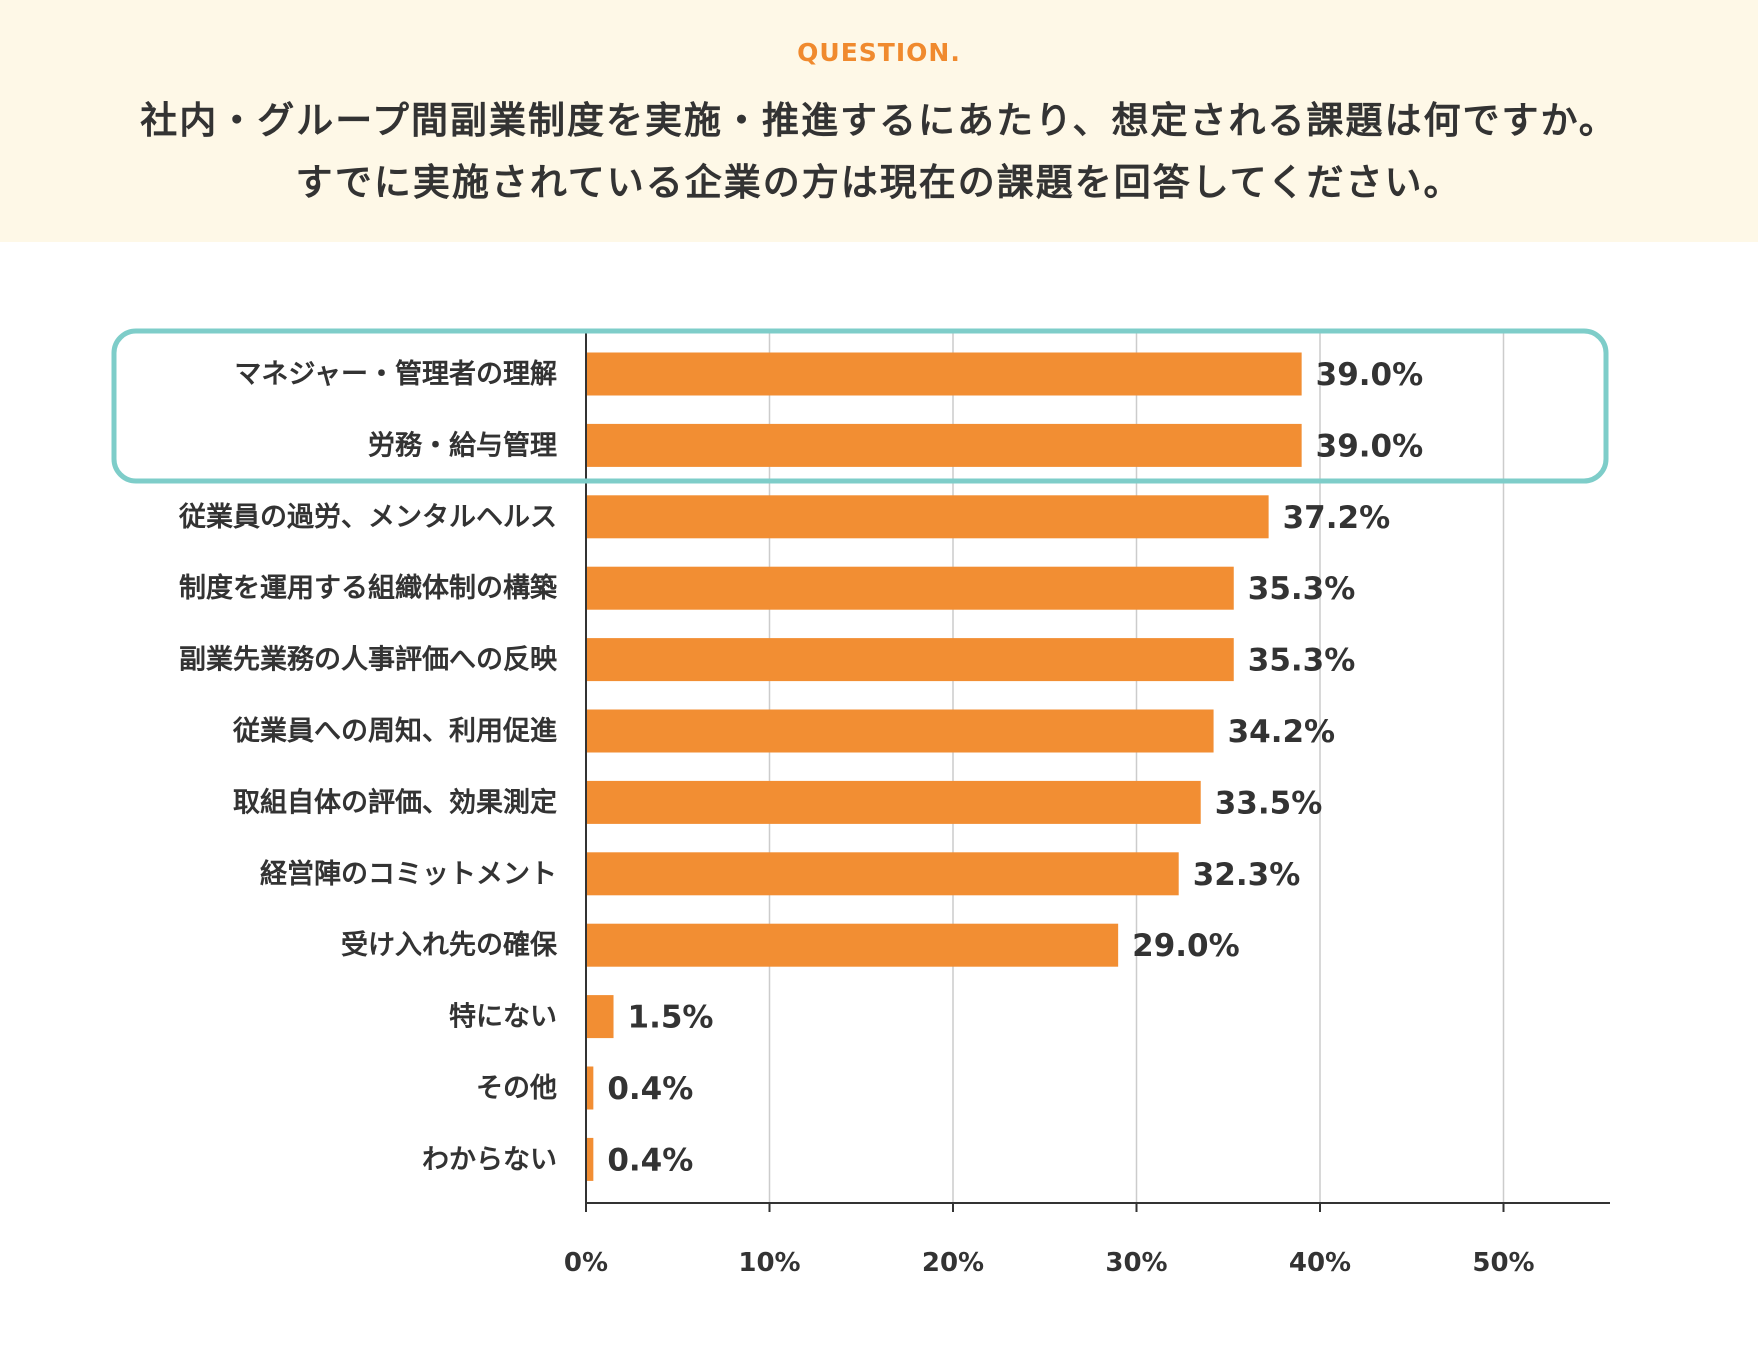 This screenshot has width=1758, height=1350. Describe the element at coordinates (395, 802) in the screenshot. I see `category-label: 取組自体の評価、効果測定` at that location.